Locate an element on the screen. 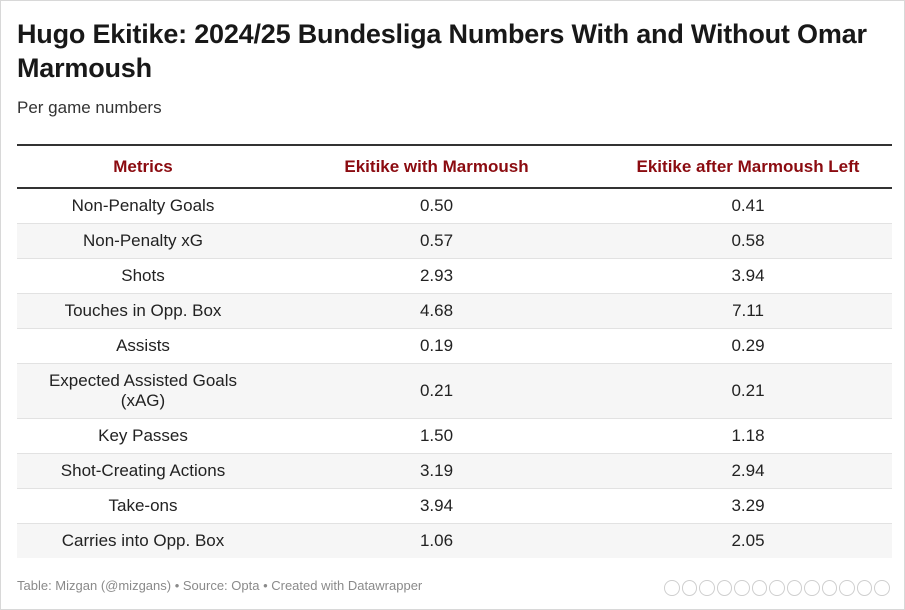 This screenshot has height=610, width=905. metric-label: Assists is located at coordinates (143, 345).